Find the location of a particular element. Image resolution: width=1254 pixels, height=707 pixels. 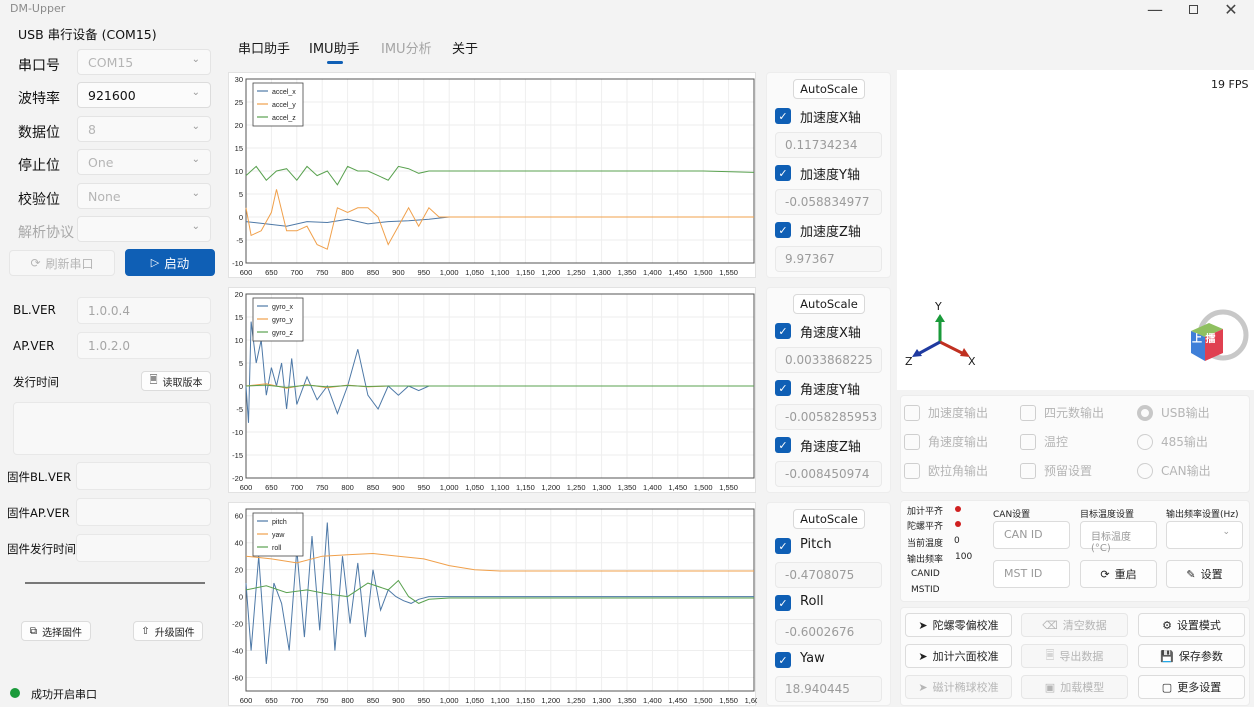

output-option-label: CAN输出 is located at coordinates (1186, 471).